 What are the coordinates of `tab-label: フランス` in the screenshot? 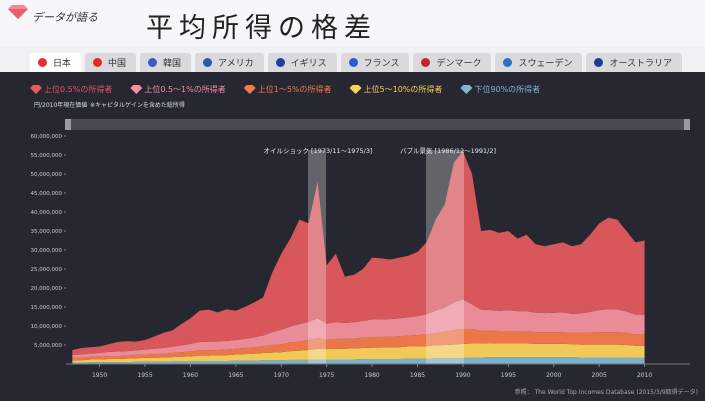 It's located at (381, 64).